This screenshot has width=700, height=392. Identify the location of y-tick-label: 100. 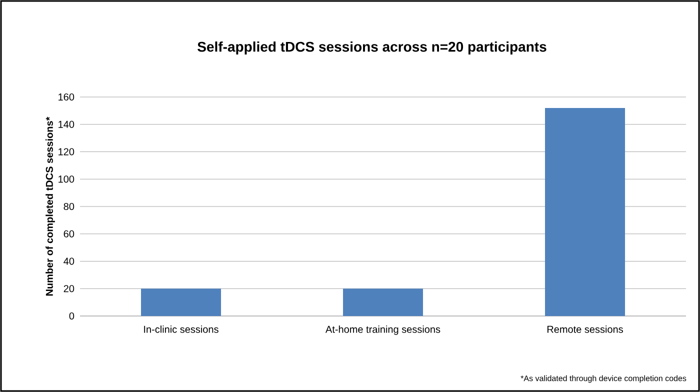
(66, 179).